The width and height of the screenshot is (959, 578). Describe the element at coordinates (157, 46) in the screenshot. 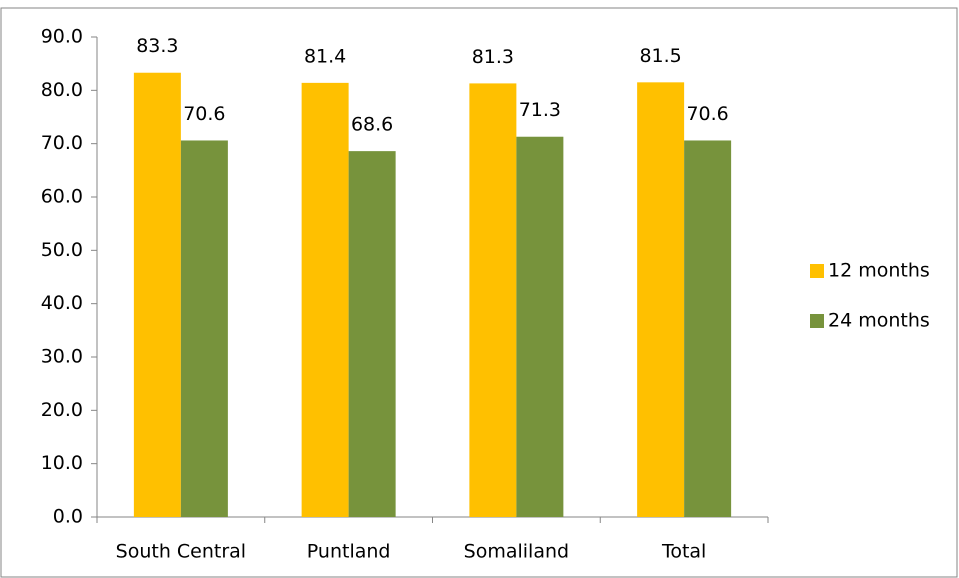

I see `value-label: 83.3` at that location.